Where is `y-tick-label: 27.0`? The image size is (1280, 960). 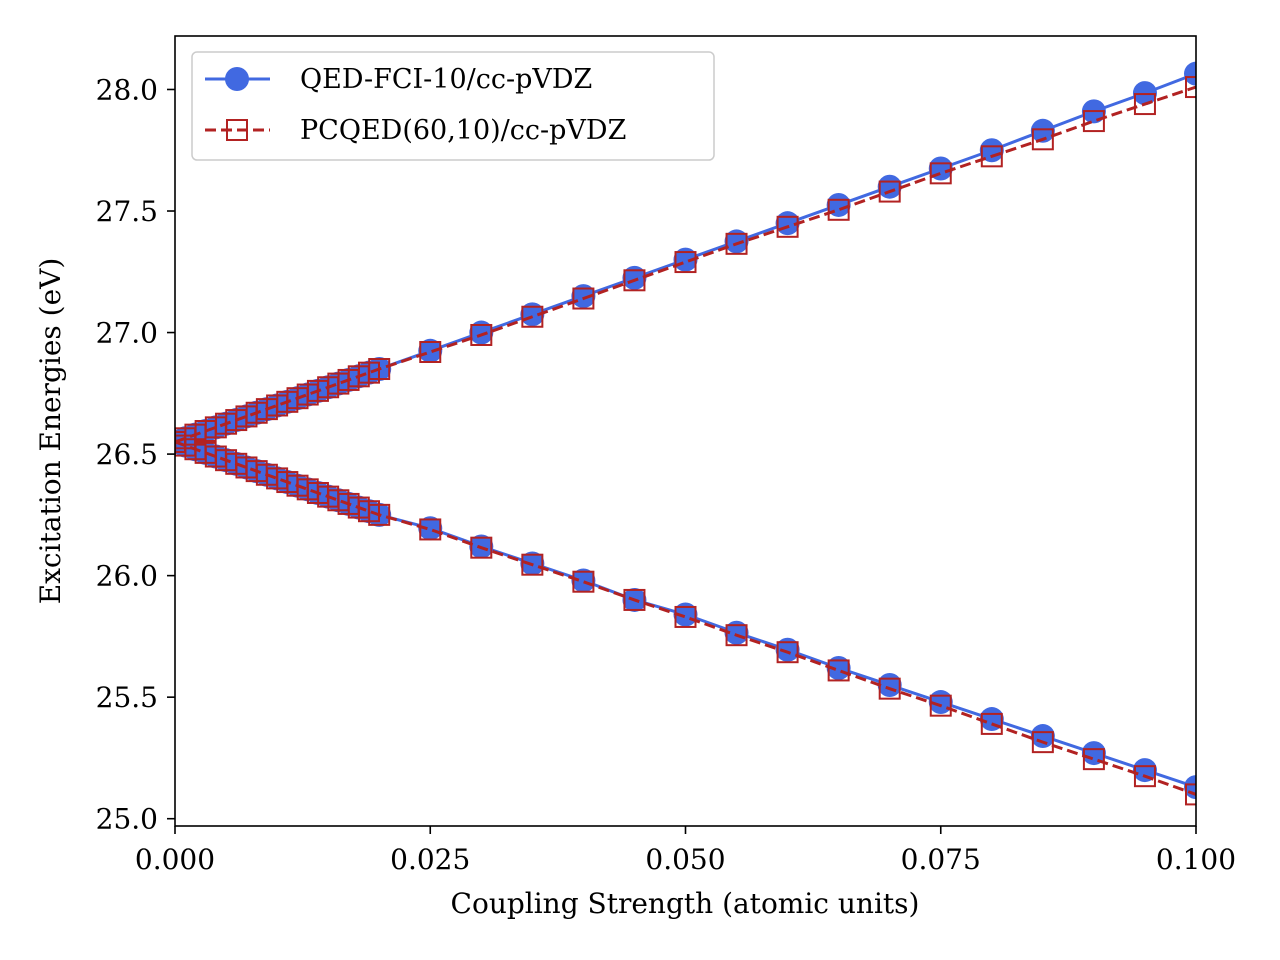
y-tick-label: 27.0 is located at coordinates (127, 333).